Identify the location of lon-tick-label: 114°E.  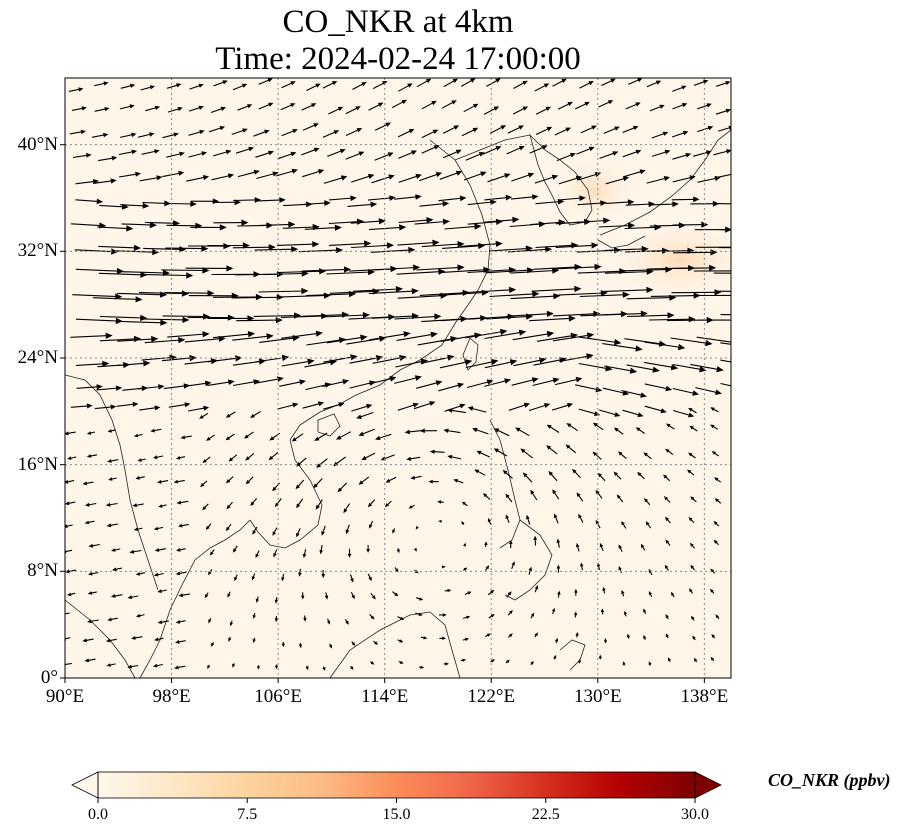
(385, 696).